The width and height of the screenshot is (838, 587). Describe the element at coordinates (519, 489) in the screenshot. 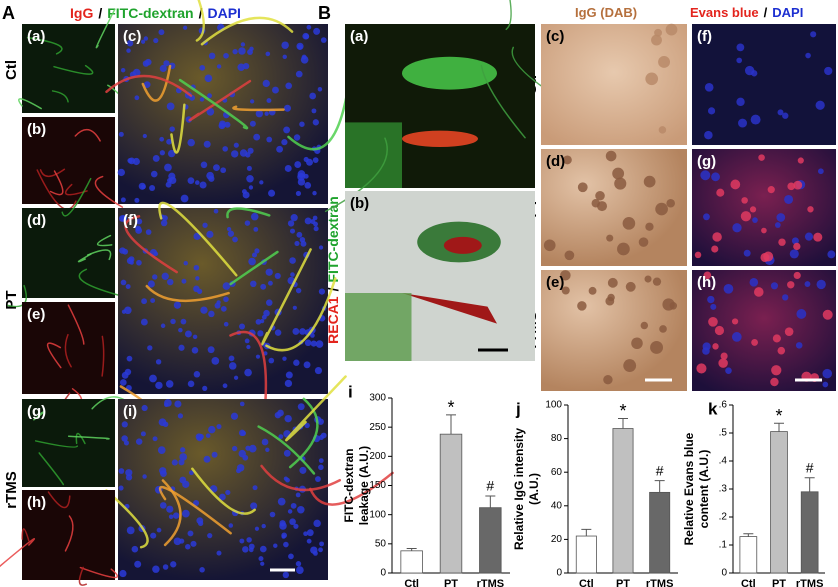

I see `y-axis-label: Relative IgG intensity` at that location.